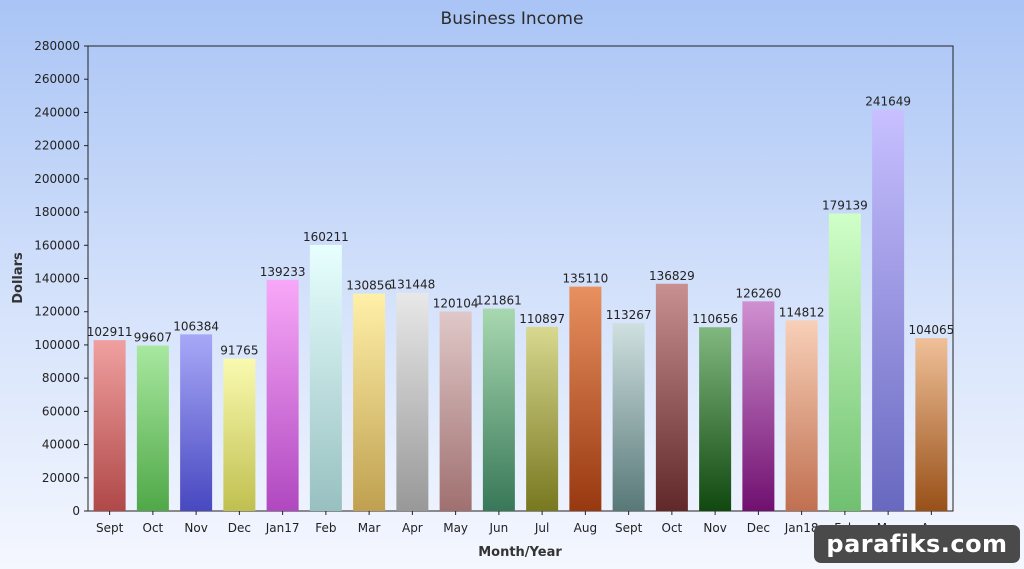 The width and height of the screenshot is (1024, 569). What do you see at coordinates (672, 276) in the screenshot?
I see `data-label: 136829` at bounding box center [672, 276].